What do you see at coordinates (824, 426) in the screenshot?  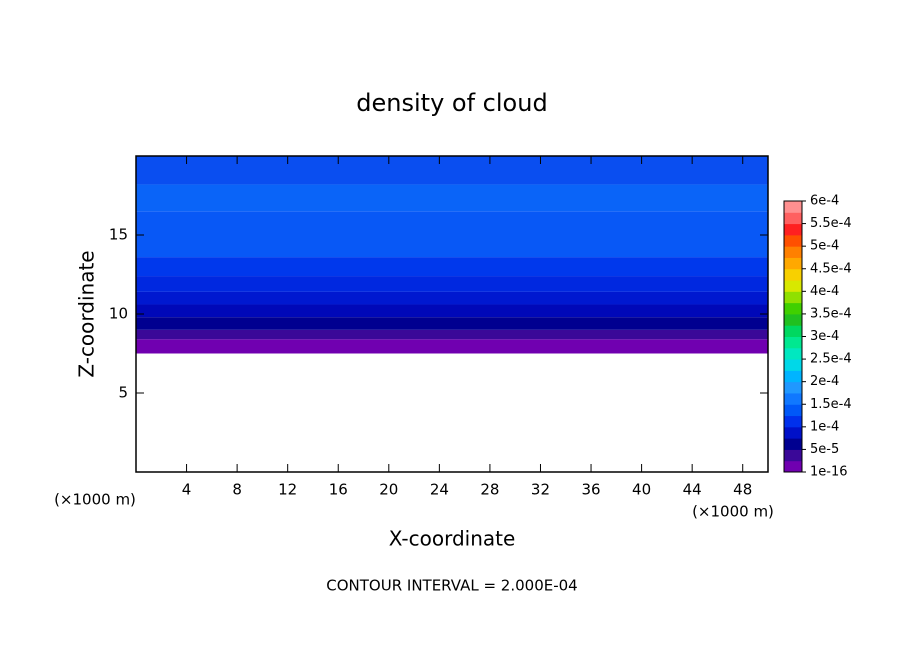 I see `colorbar-label: 1e-4` at bounding box center [824, 426].